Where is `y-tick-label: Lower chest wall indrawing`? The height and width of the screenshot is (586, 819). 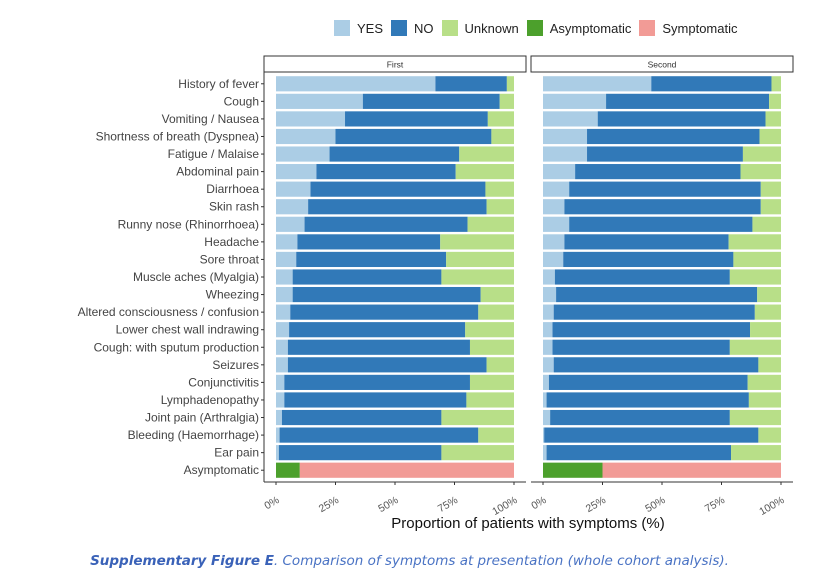 y-tick-label: Lower chest wall indrawing is located at coordinates (187, 330).